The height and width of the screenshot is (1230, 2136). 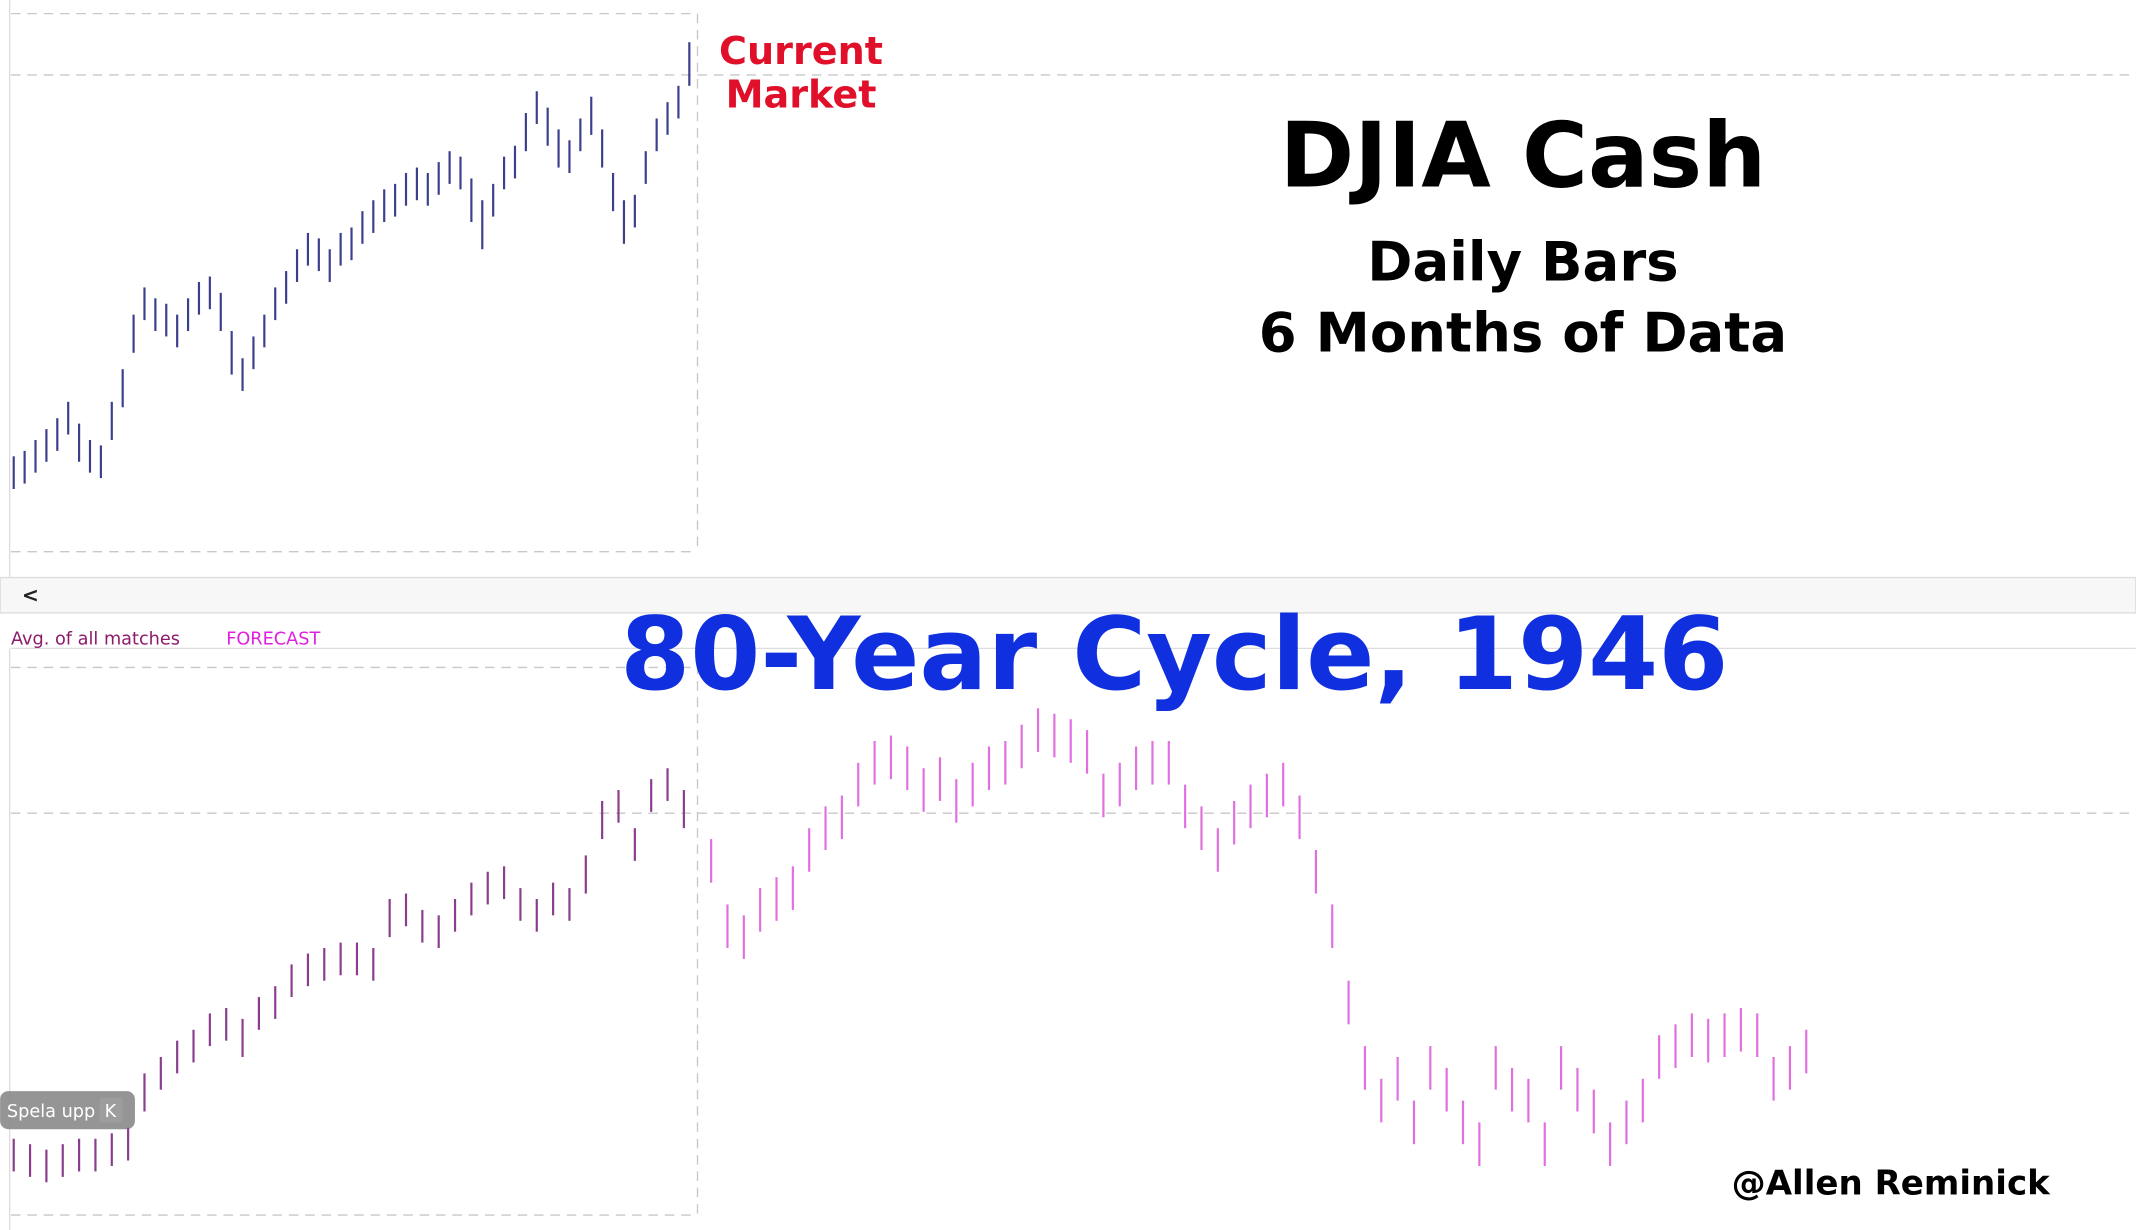 What do you see at coordinates (51, 1112) in the screenshot?
I see `play-label: Spela upp` at bounding box center [51, 1112].